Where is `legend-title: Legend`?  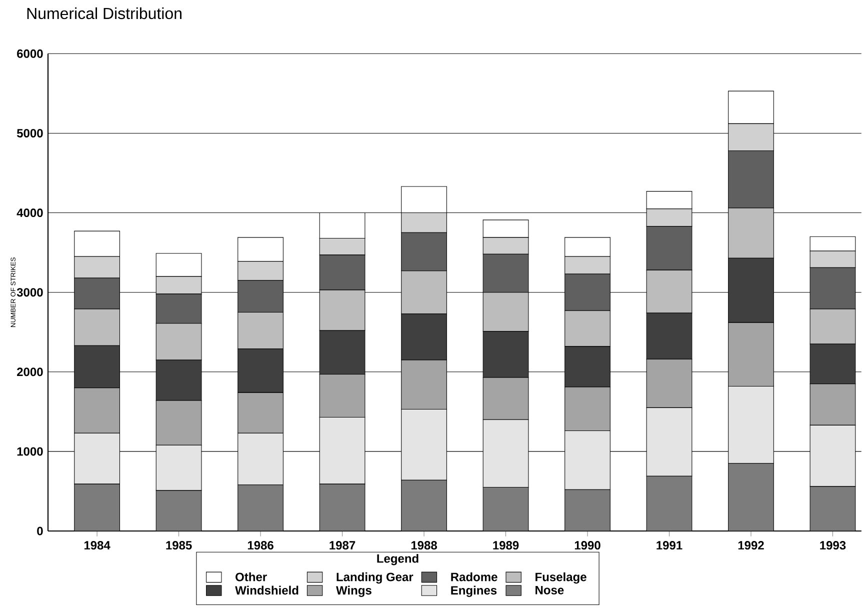 legend-title: Legend is located at coordinates (397, 560).